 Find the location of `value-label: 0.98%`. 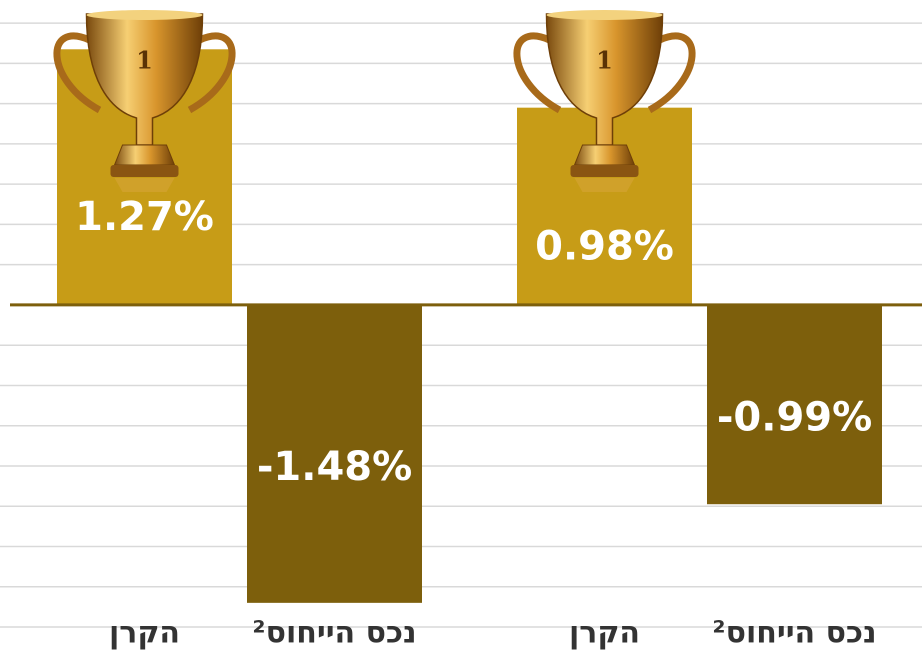

value-label: 0.98% is located at coordinates (604, 246).